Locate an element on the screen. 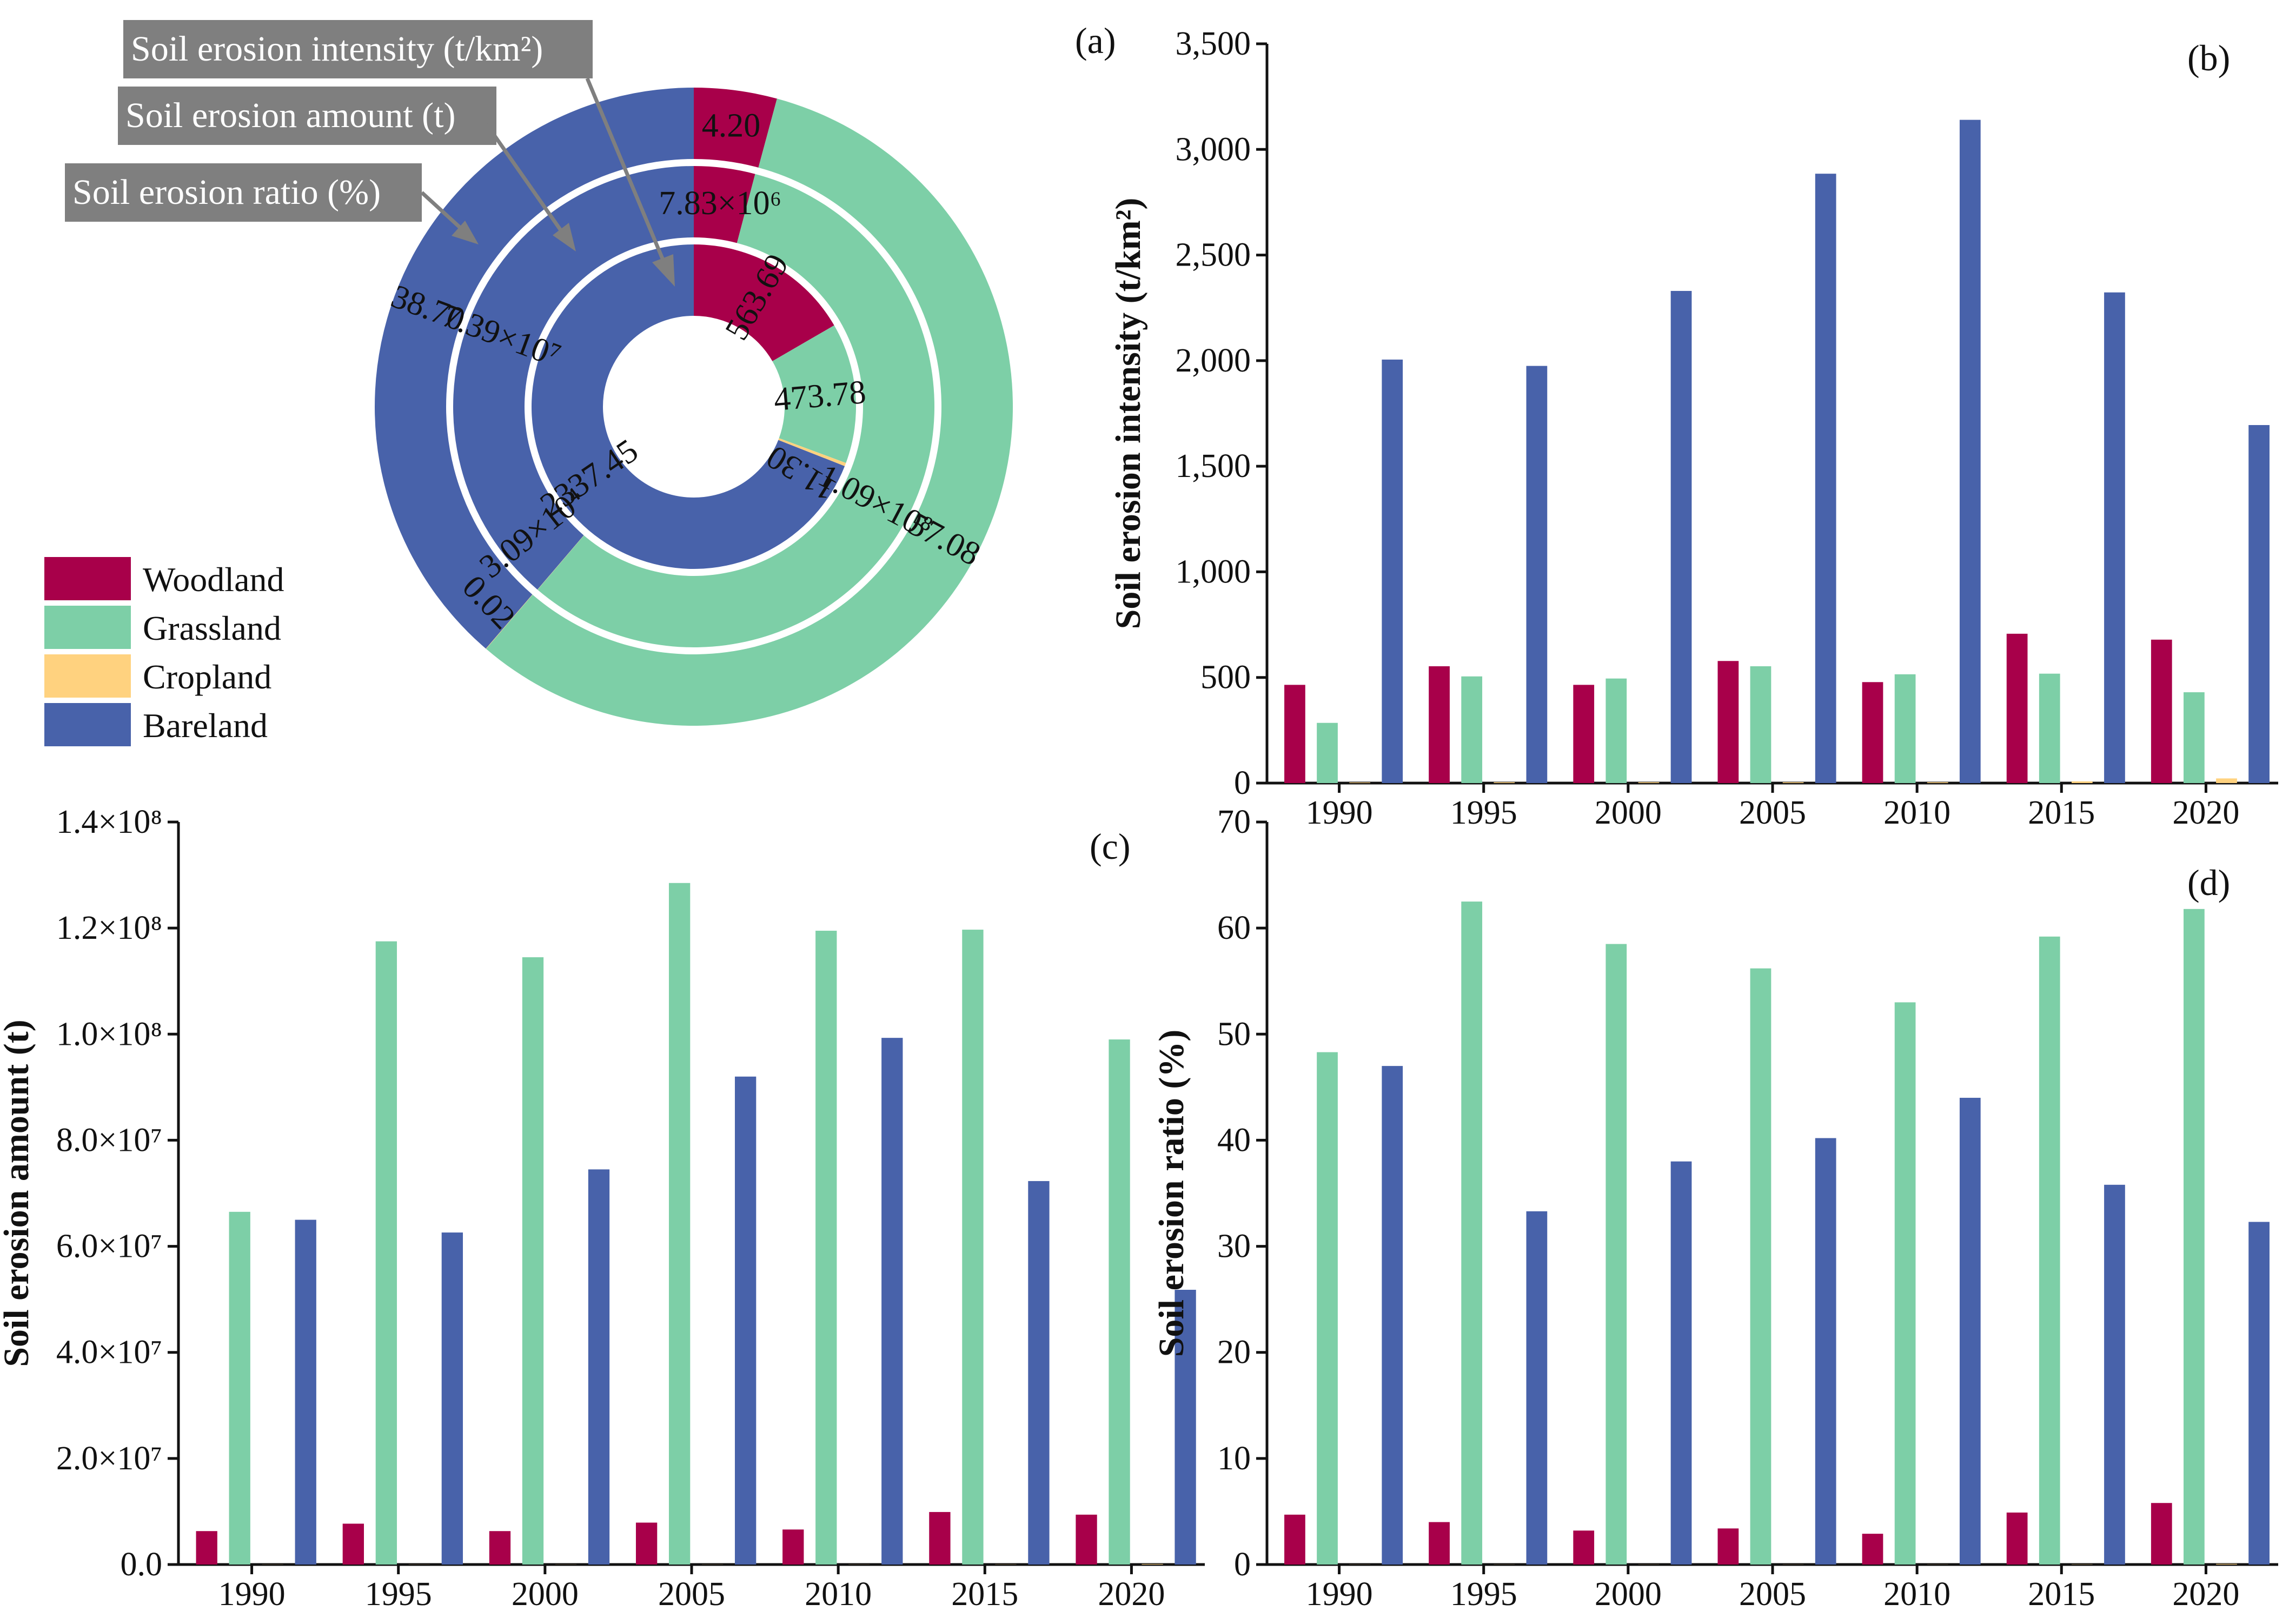 The image size is (2289, 1624). bar-bareland-2020 is located at coordinates (1185, 1427).